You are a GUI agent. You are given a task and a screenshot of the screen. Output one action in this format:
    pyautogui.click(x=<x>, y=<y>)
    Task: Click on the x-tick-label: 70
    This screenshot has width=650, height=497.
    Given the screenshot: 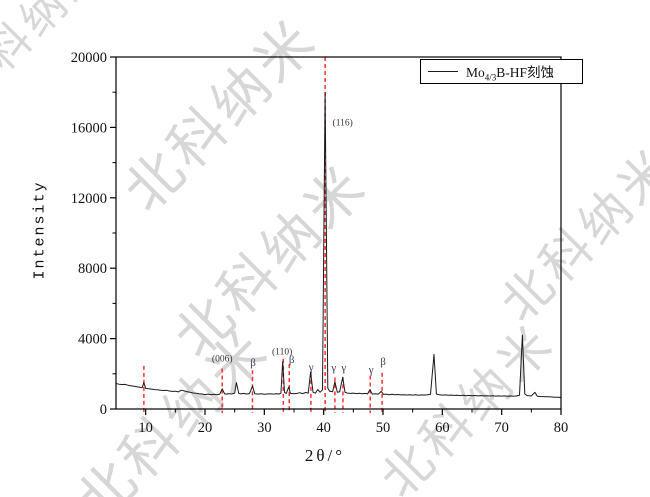 What is the action you would take?
    pyautogui.click(x=501, y=428)
    